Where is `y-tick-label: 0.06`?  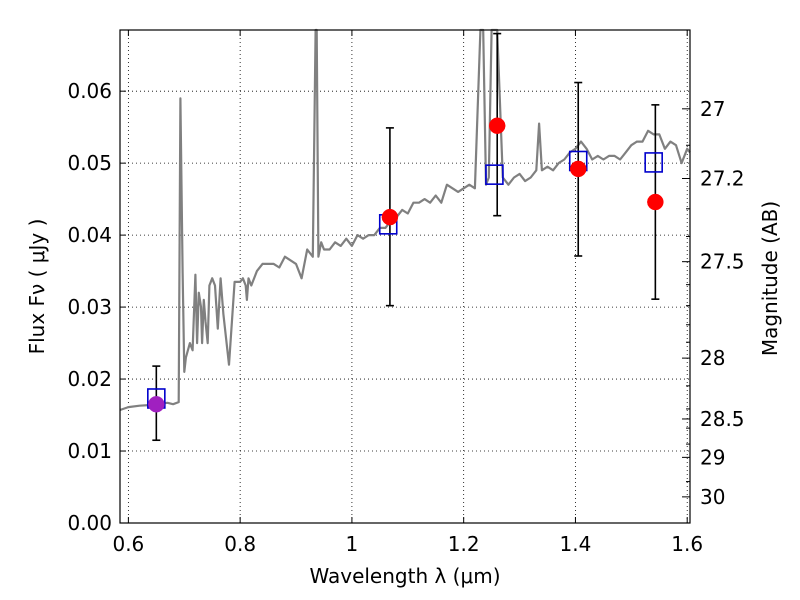 y-tick-label: 0.06 is located at coordinates (89, 91).